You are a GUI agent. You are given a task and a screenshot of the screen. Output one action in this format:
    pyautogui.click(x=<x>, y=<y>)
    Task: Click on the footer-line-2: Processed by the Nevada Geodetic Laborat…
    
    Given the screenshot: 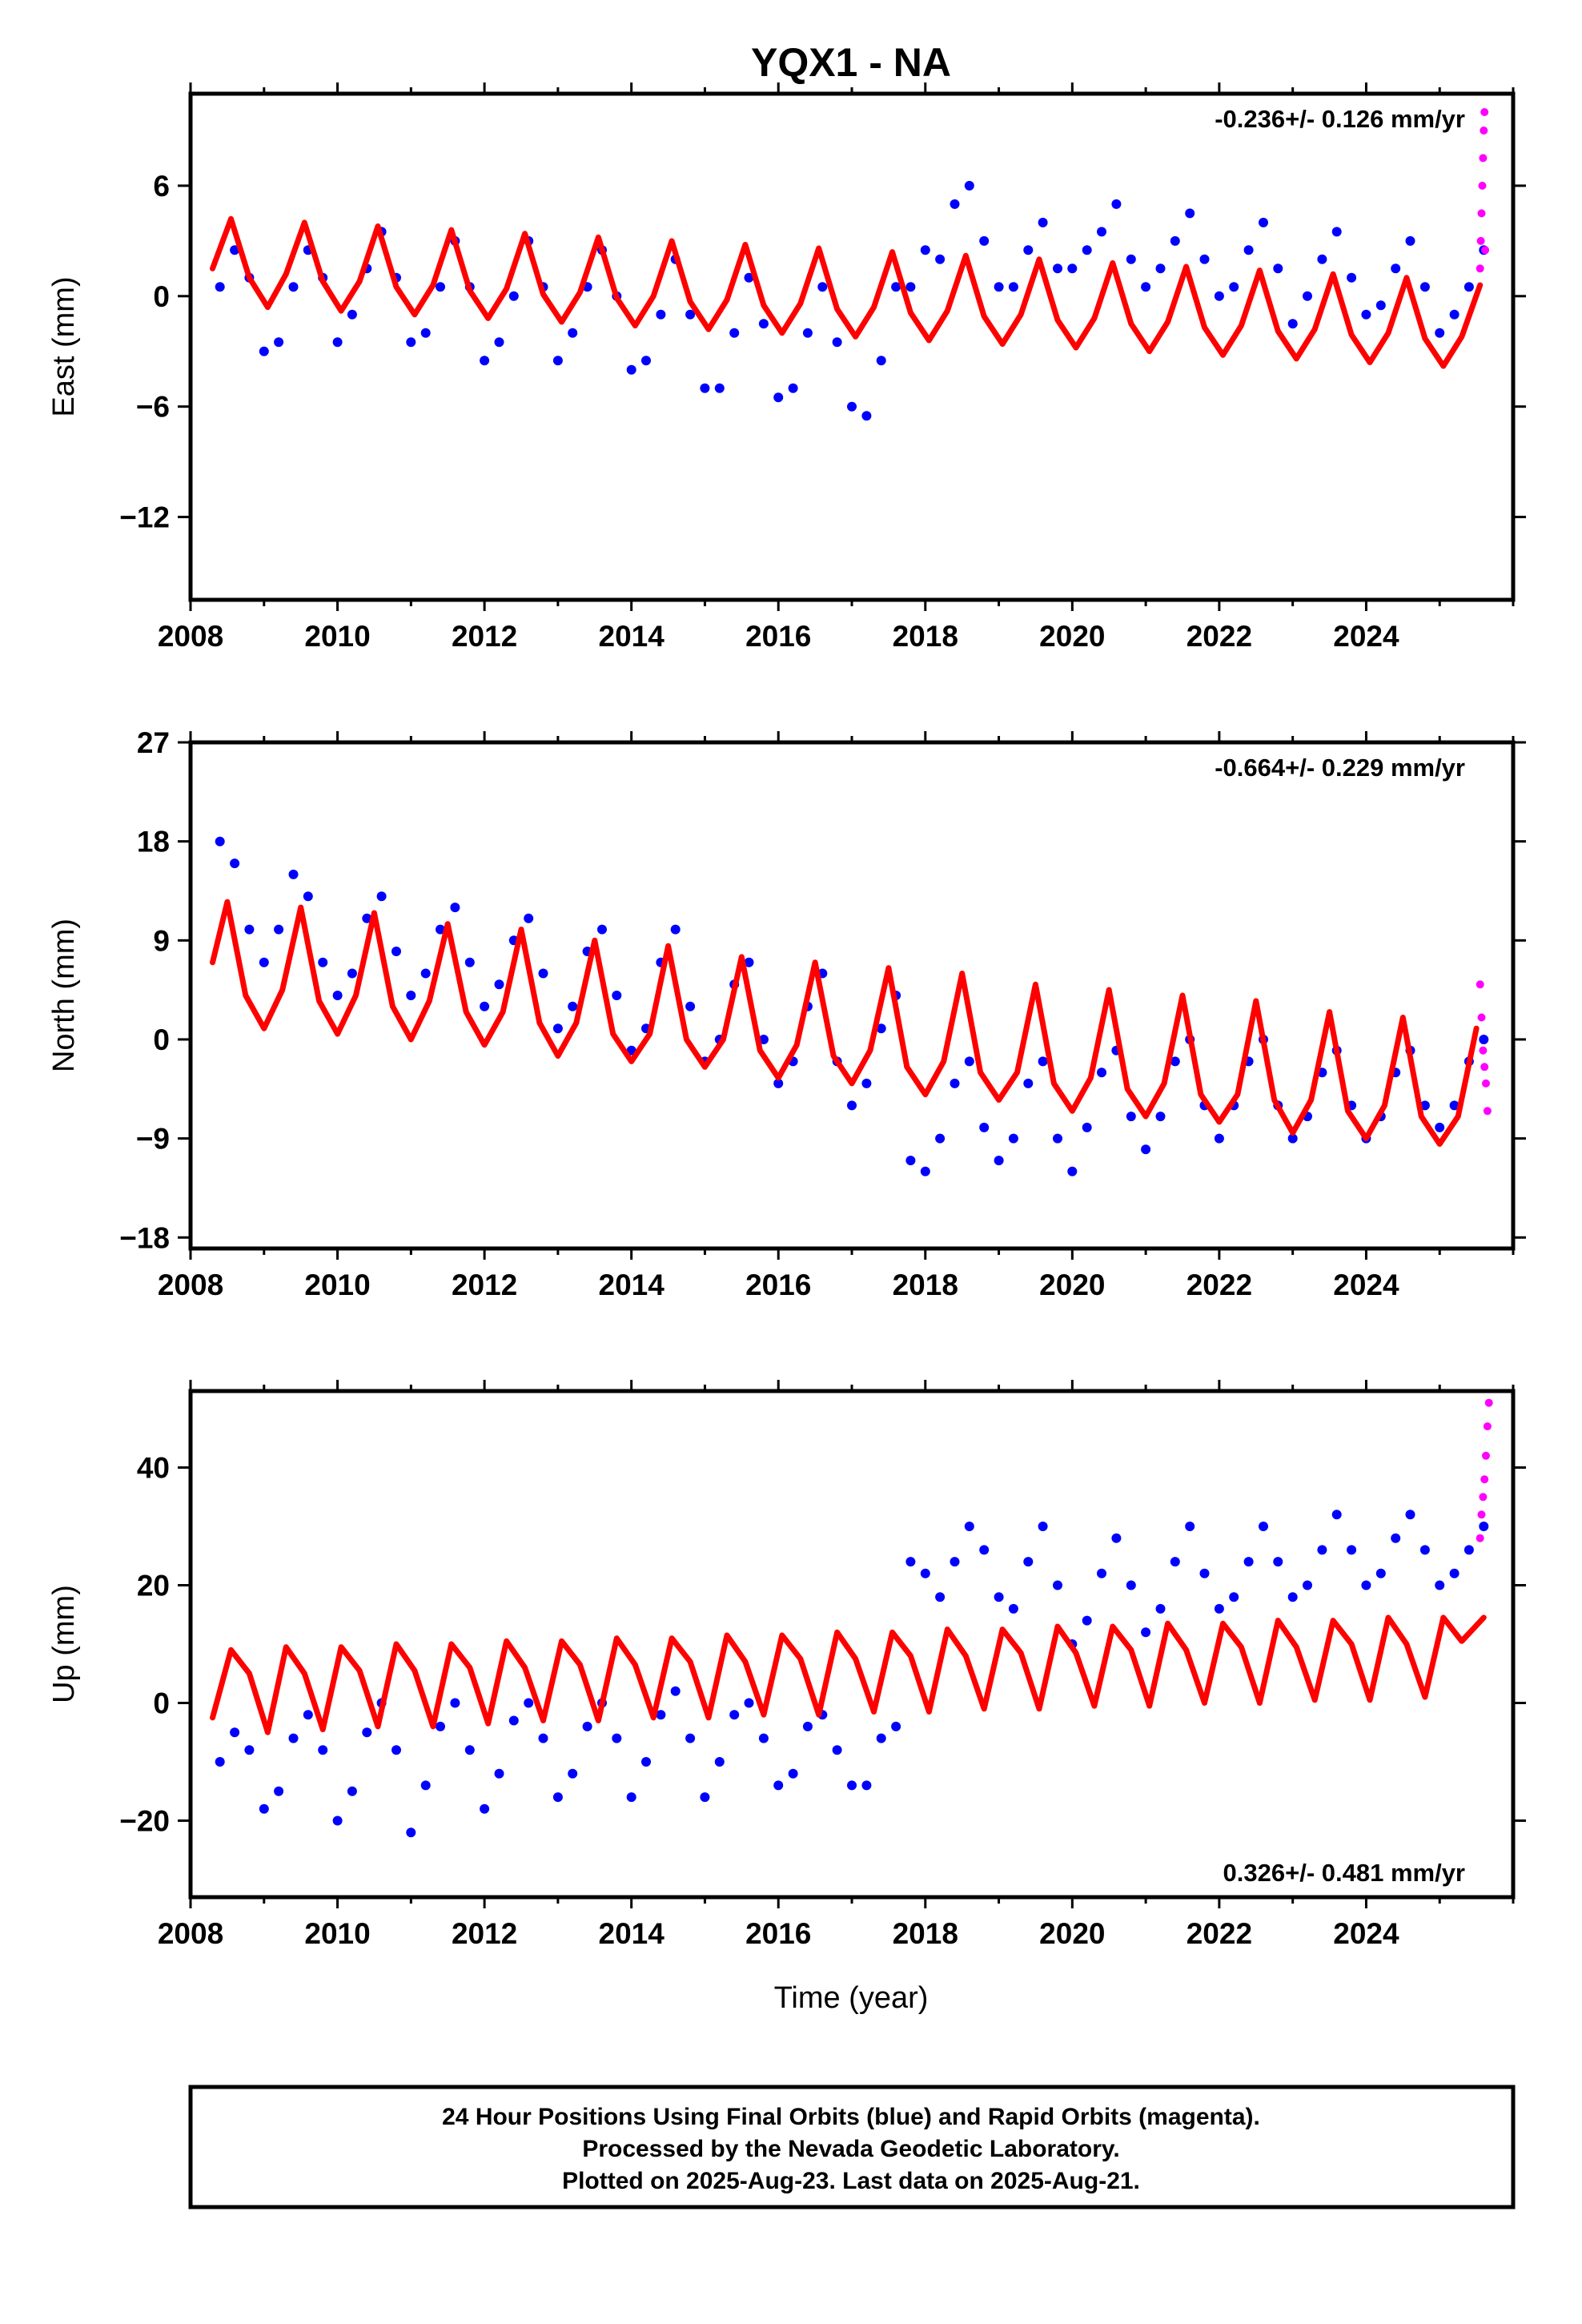 What is the action you would take?
    pyautogui.click(x=850, y=2149)
    